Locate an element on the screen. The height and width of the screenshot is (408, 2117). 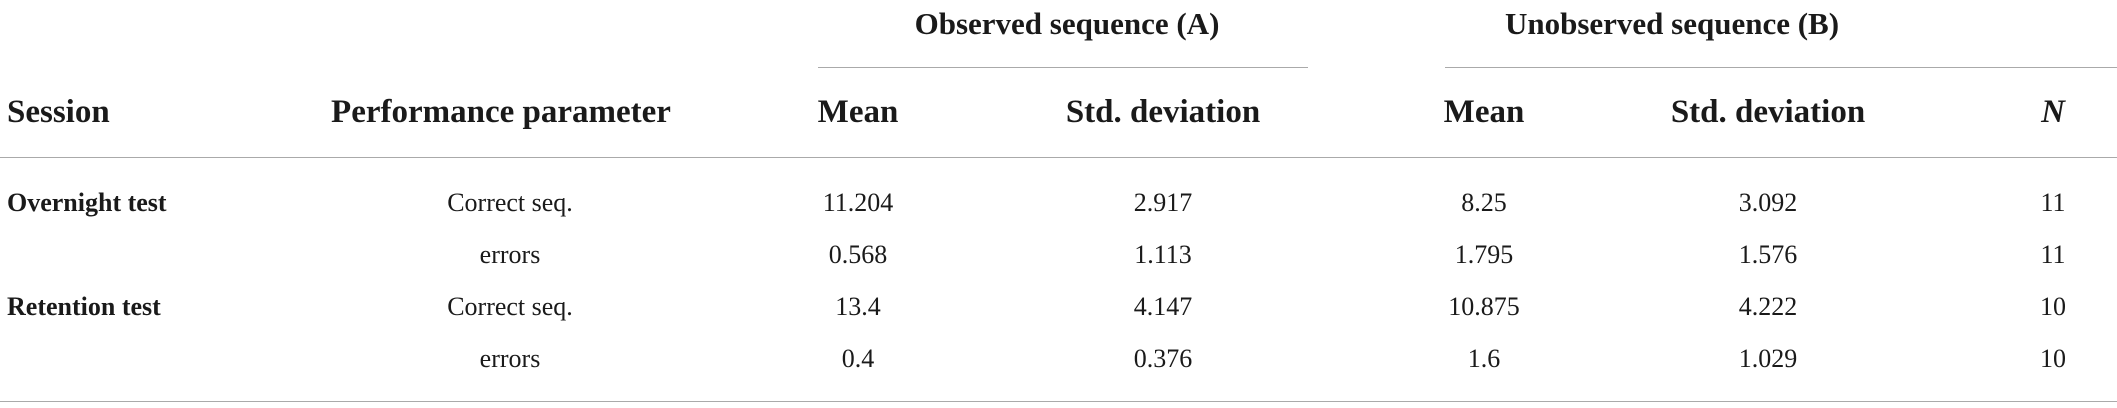
row-session: Overnight test is located at coordinates (87, 202).